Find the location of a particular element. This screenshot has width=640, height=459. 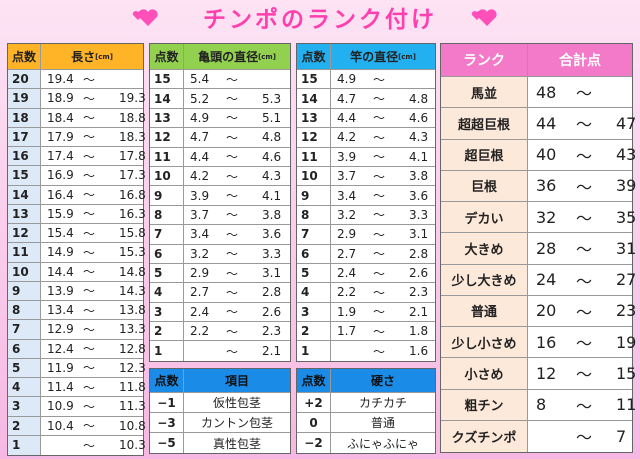

value-cell: 3.2 ～ 3.3 is located at coordinates (383, 215).